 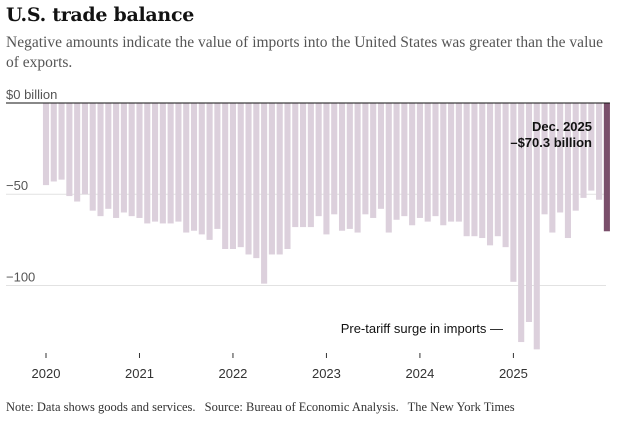 What do you see at coordinates (419, 373) in the screenshot?
I see `x-tick-label-2024: 2024` at bounding box center [419, 373].